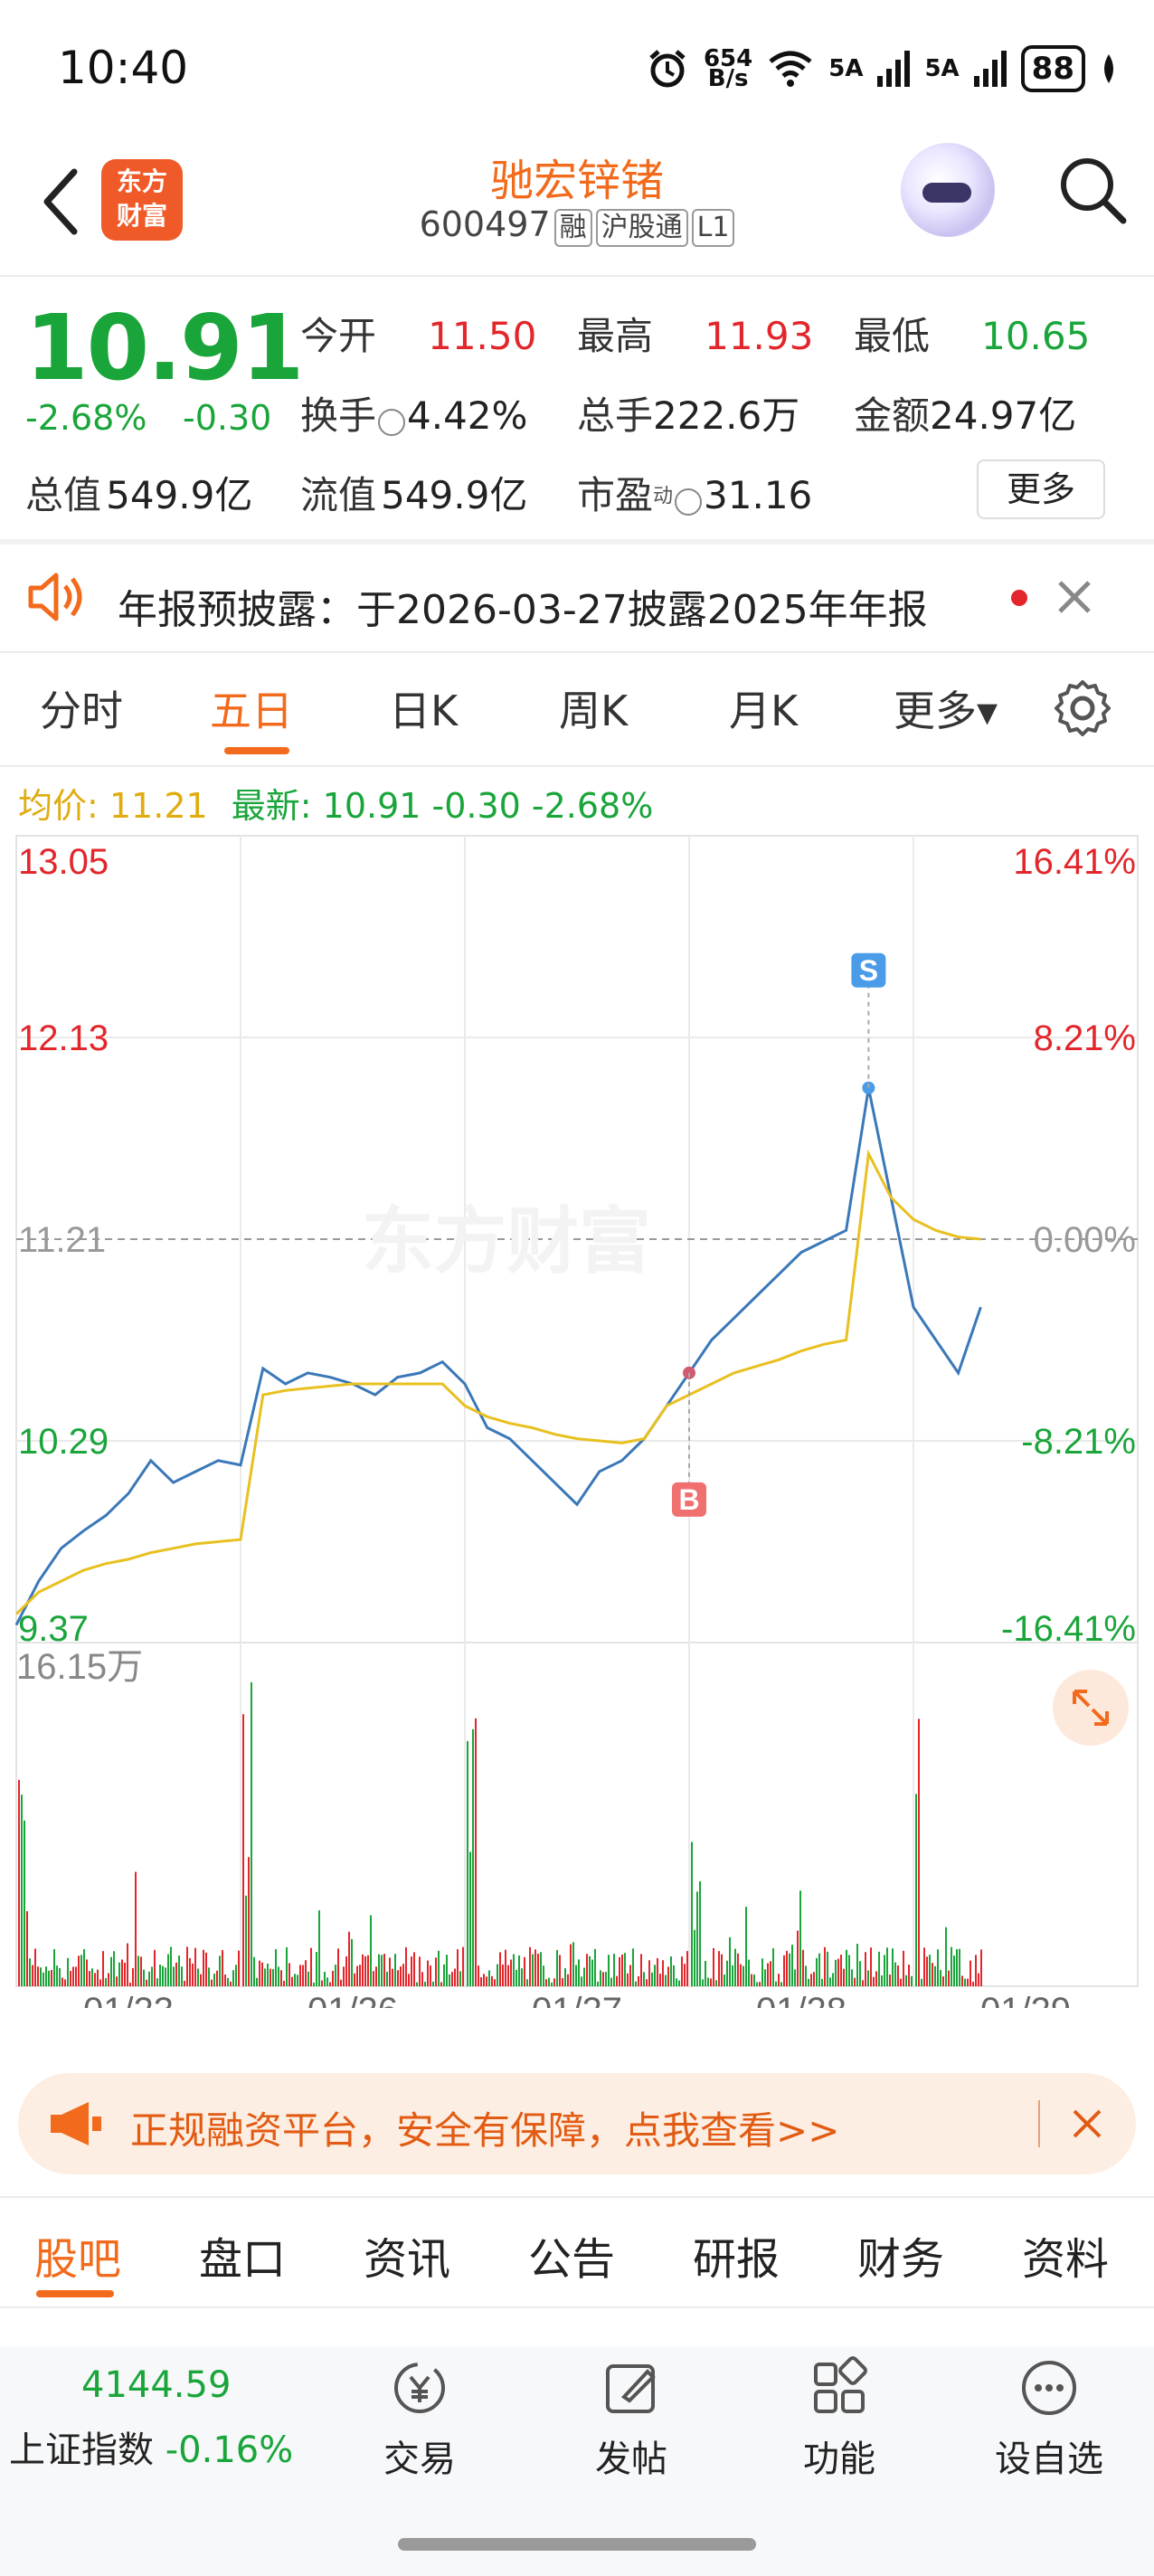 This screenshot has width=1154, height=2576. I want to click on info-icon, so click(392, 422).